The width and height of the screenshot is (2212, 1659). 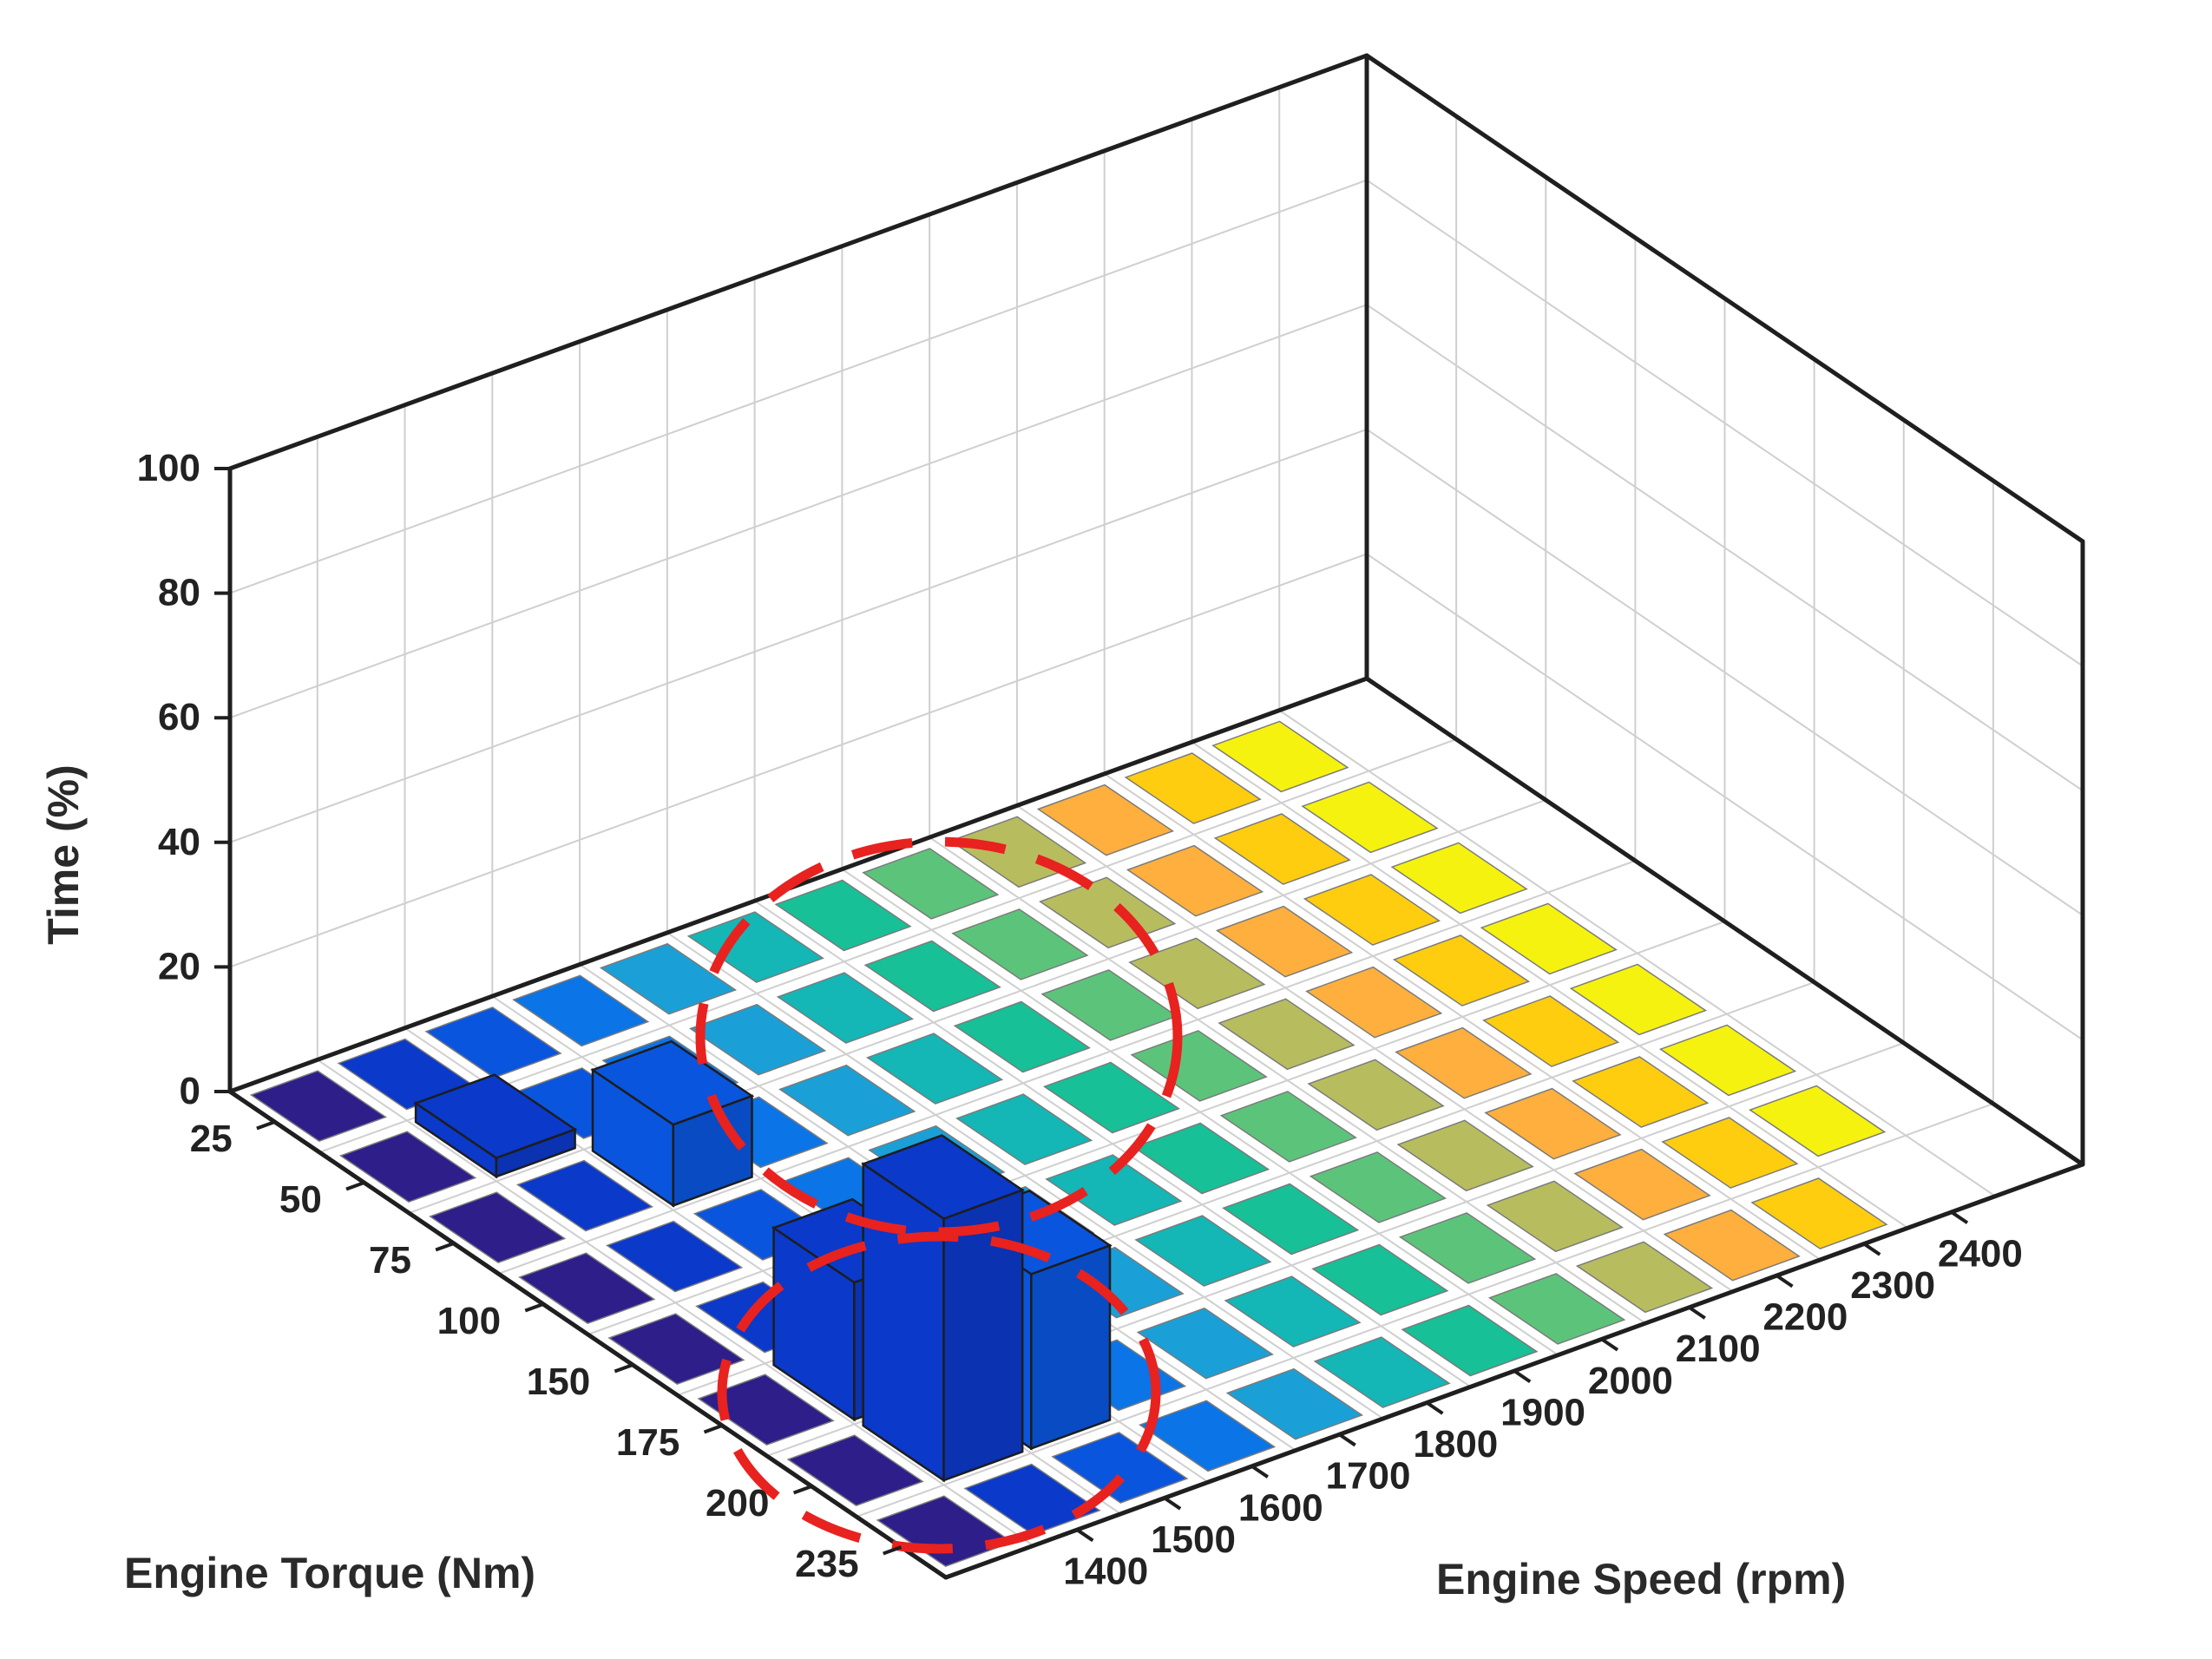 What do you see at coordinates (1280, 1507) in the screenshot?
I see `speed-tick-label: 1600` at bounding box center [1280, 1507].